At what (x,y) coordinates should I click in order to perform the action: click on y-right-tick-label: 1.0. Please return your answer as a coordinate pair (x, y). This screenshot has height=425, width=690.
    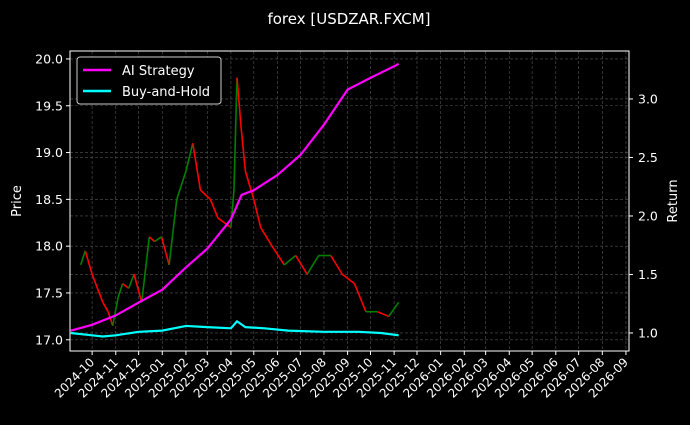
    Looking at the image, I should click on (648, 332).